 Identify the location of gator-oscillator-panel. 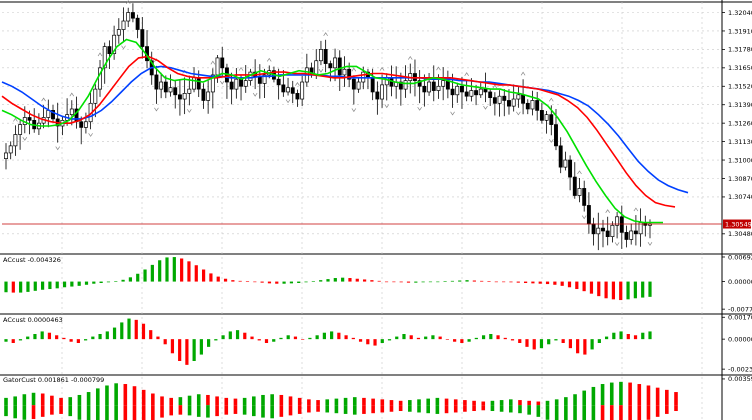
(341, 400).